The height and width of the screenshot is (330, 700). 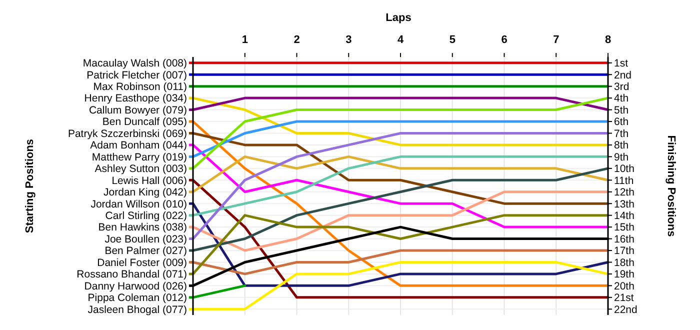 What do you see at coordinates (136, 75) in the screenshot?
I see `legend-label: Patrick Fletcher (007)` at bounding box center [136, 75].